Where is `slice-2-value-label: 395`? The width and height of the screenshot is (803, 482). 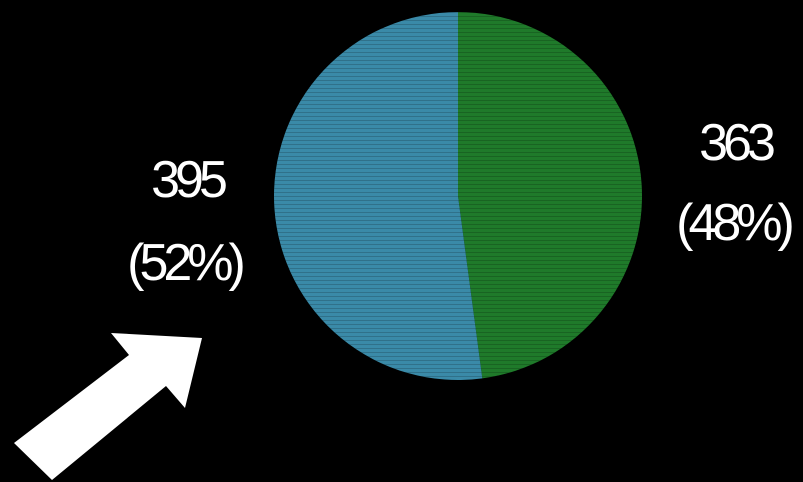 slice-2-value-label: 395 is located at coordinates (188, 180).